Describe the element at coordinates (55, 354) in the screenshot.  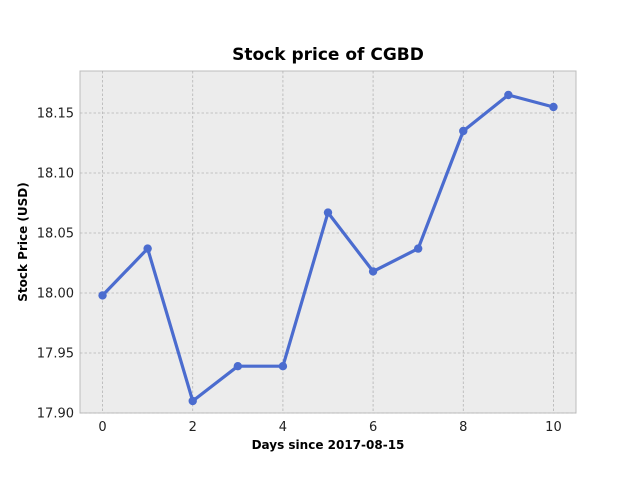
I see `y-tick-label: 17.95` at that location.